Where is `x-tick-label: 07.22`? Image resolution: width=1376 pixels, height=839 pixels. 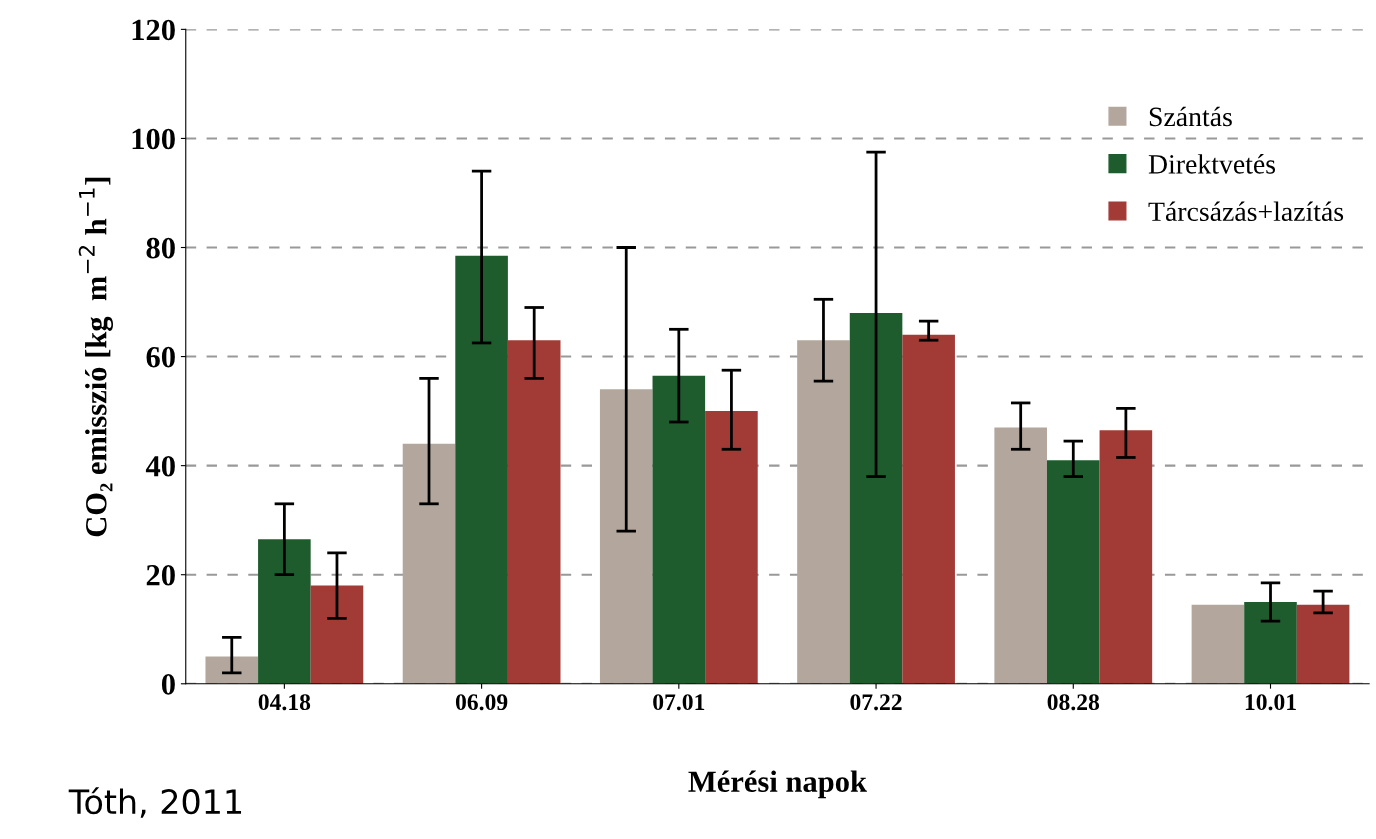
x-tick-label: 07.22 is located at coordinates (876, 702).